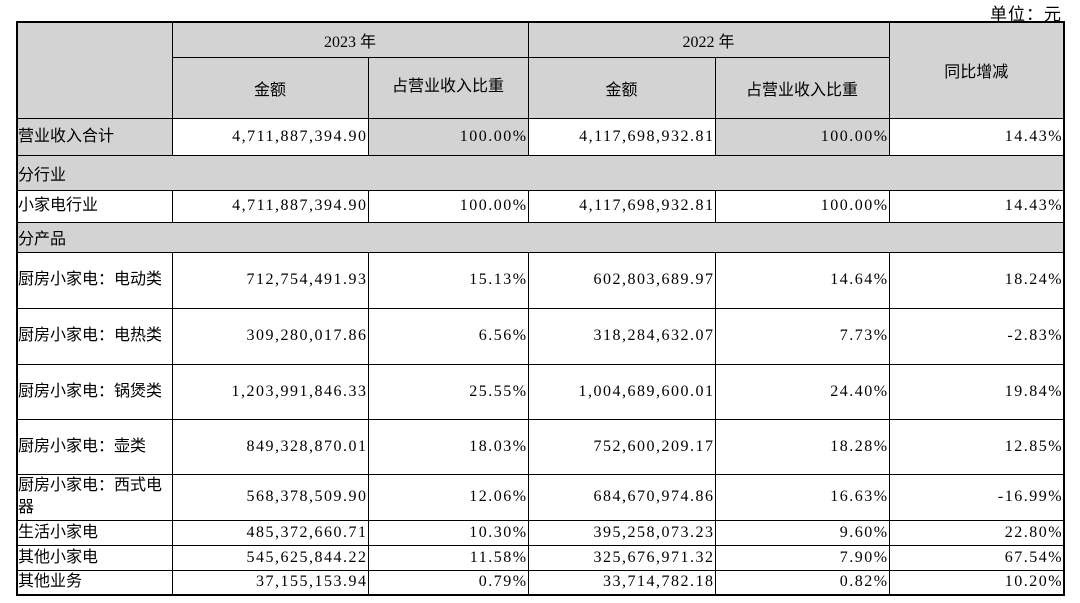 Image resolution: width=1080 pixels, height=603 pixels. I want to click on row-label: 厨房小家电：壶类, so click(94, 446).